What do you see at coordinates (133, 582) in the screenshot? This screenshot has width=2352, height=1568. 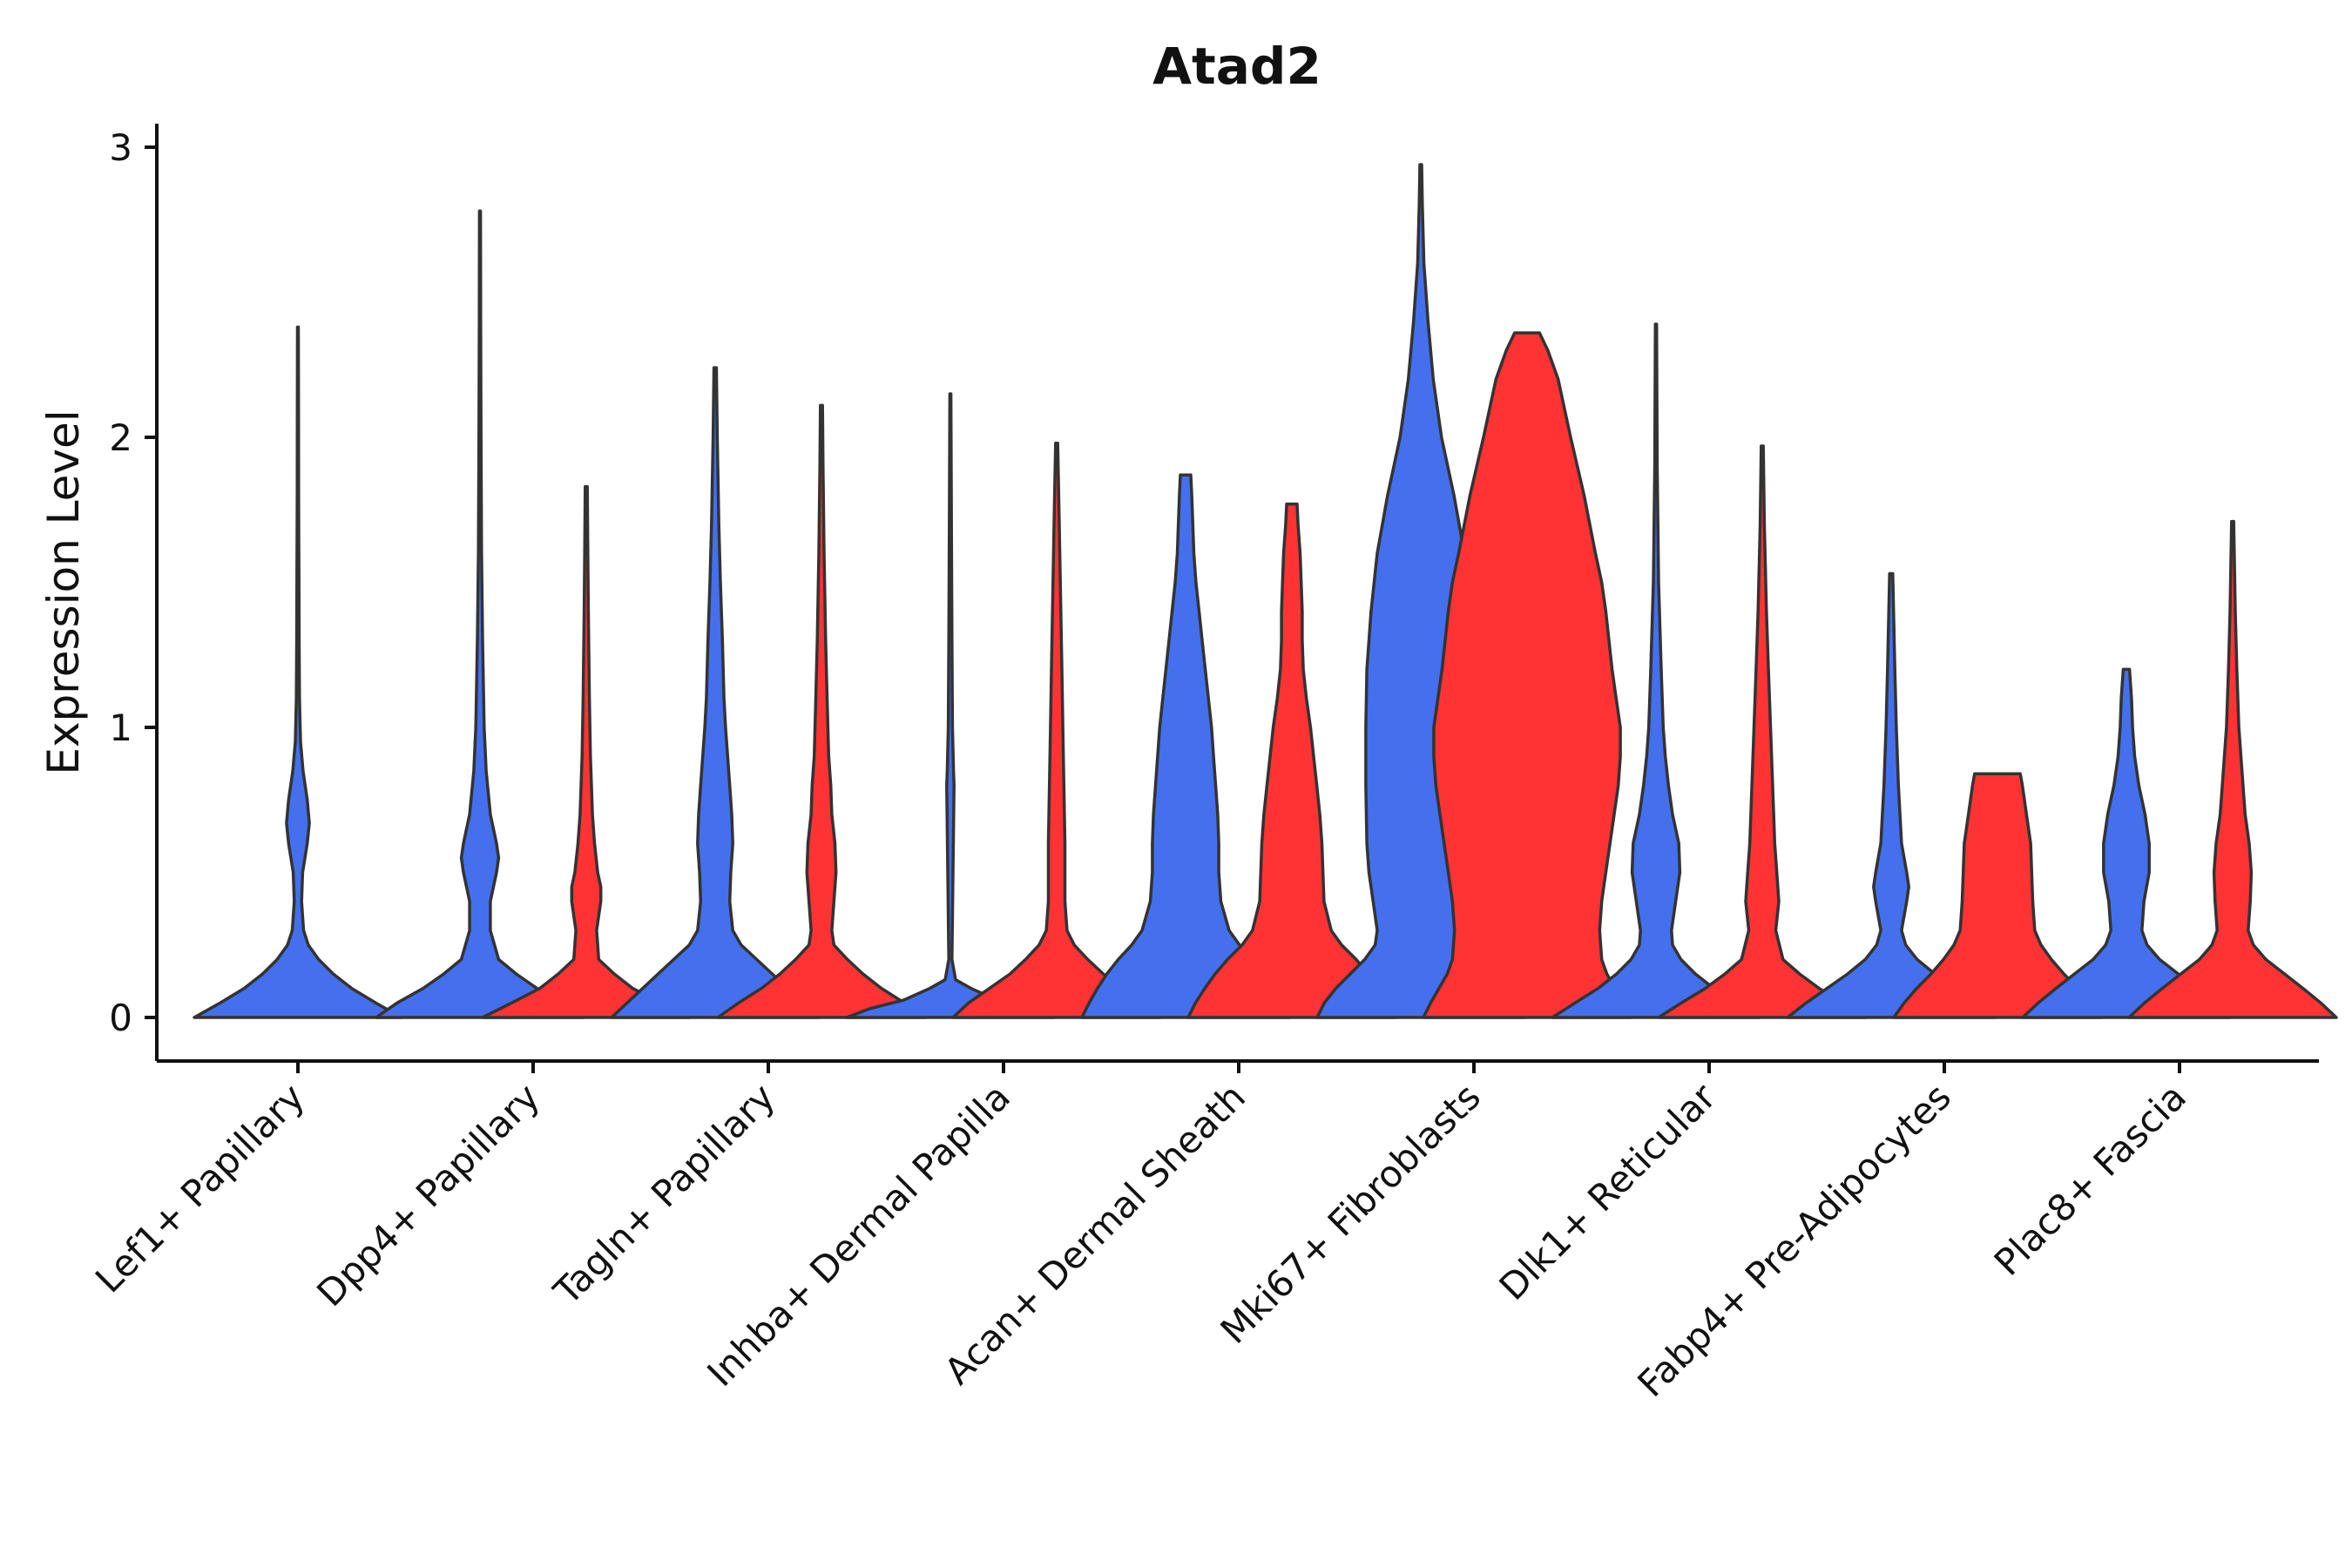 I see `y-axis-ticks: 0 1 2 3` at bounding box center [133, 582].